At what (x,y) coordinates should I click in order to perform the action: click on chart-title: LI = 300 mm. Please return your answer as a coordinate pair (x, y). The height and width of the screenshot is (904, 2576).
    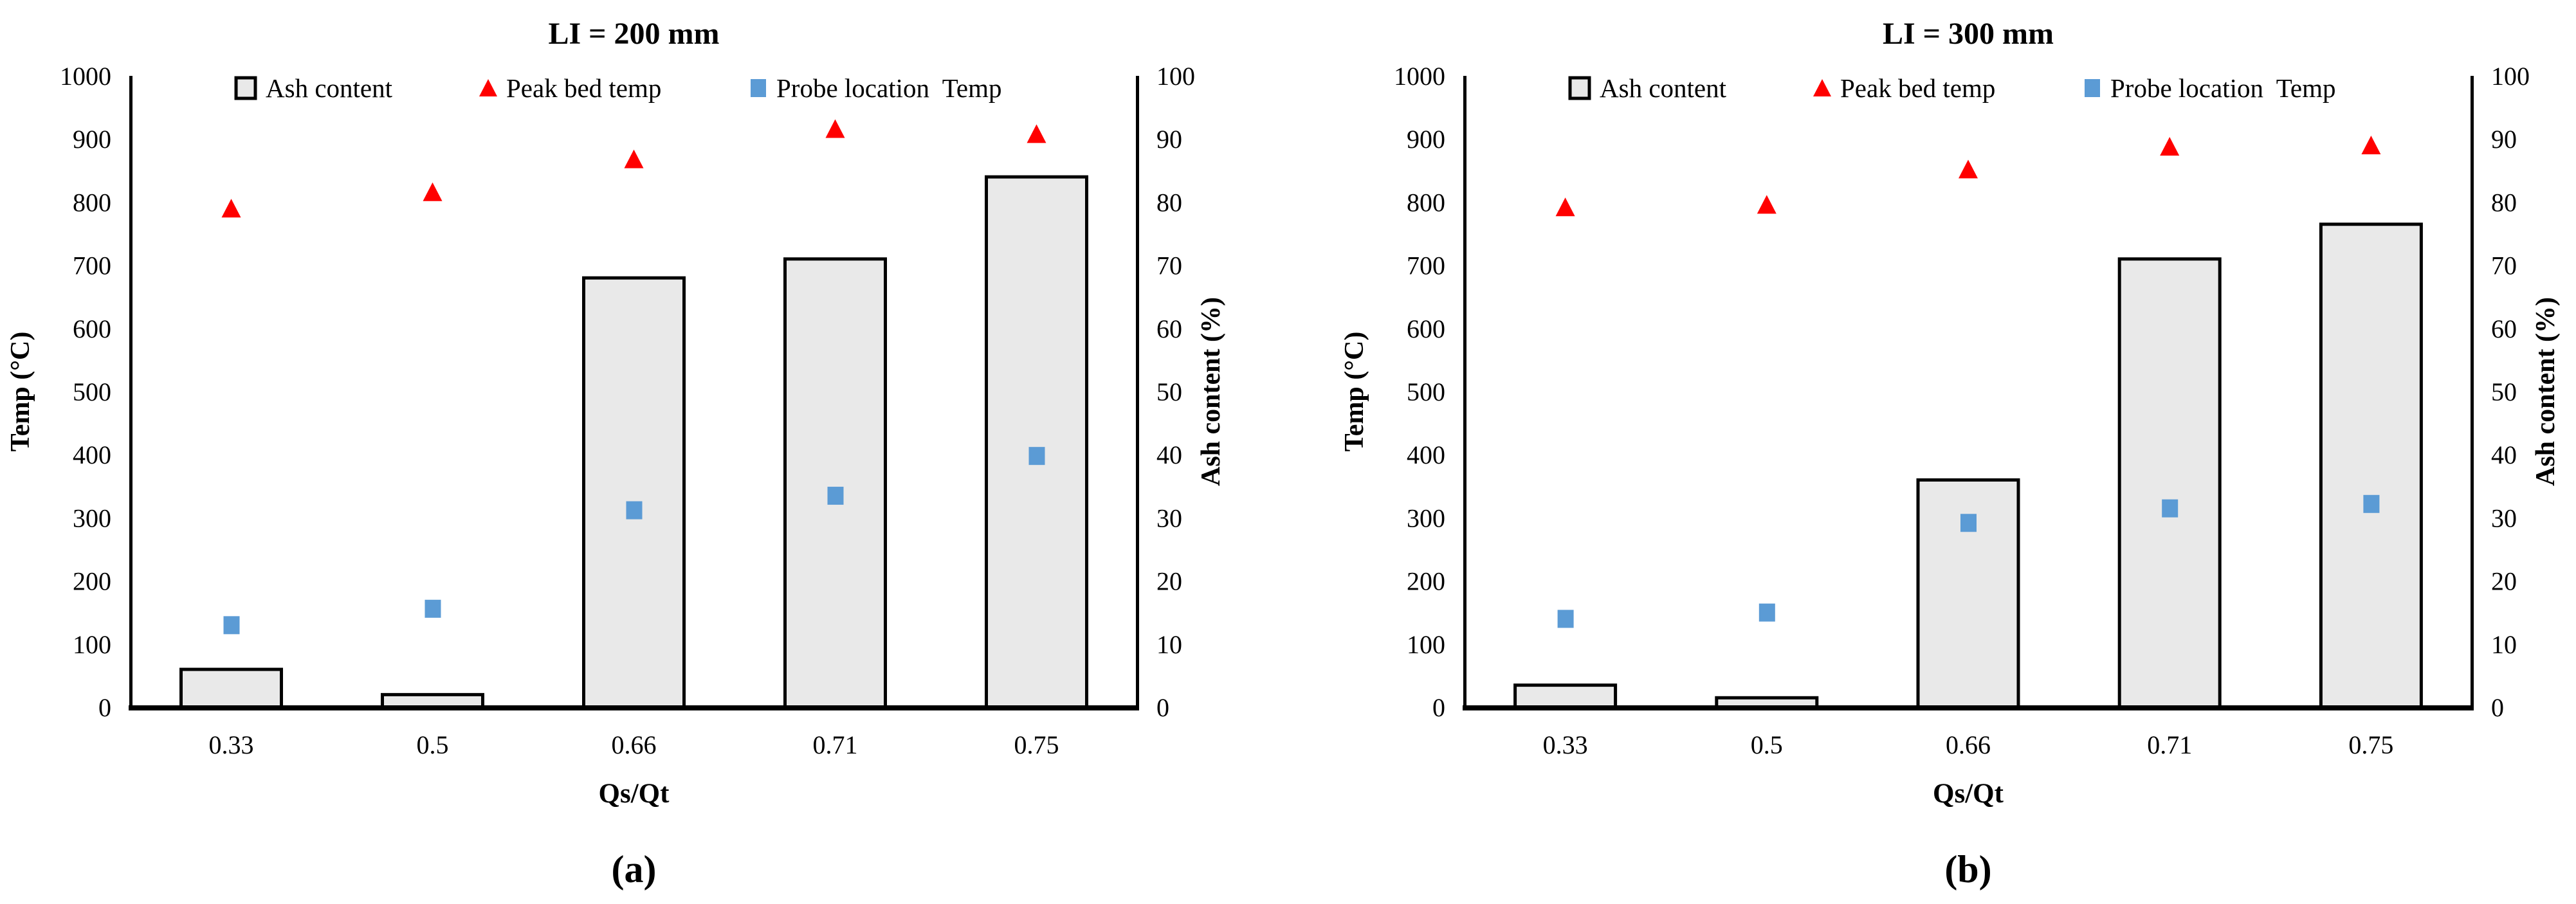
    Looking at the image, I should click on (1968, 34).